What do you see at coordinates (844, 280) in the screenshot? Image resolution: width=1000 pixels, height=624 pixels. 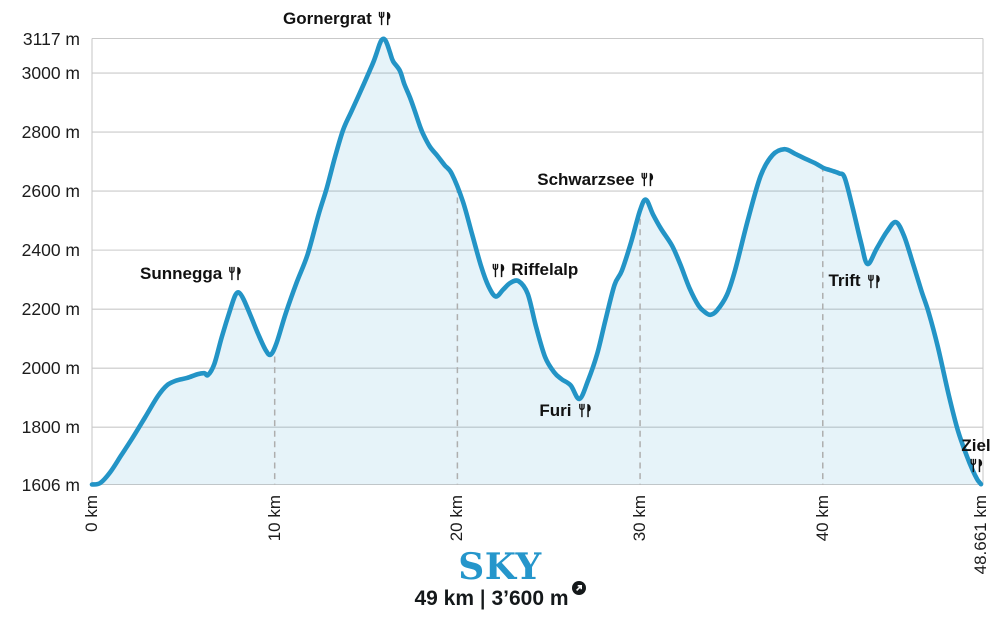 I see `station-name: Trift` at bounding box center [844, 280].